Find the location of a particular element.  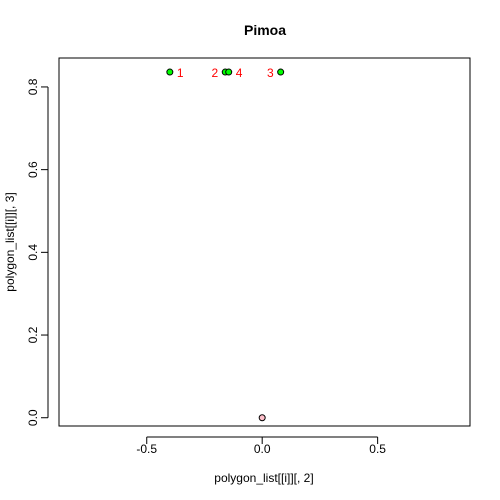

y-tick-label: 0.2 is located at coordinates (33, 334).